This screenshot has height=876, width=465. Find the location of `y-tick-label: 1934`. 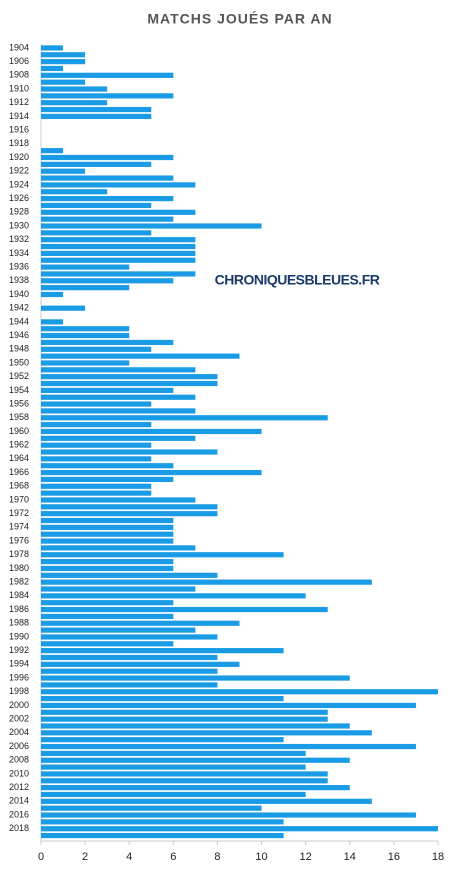

y-tick-label: 1934 is located at coordinates (19, 253).